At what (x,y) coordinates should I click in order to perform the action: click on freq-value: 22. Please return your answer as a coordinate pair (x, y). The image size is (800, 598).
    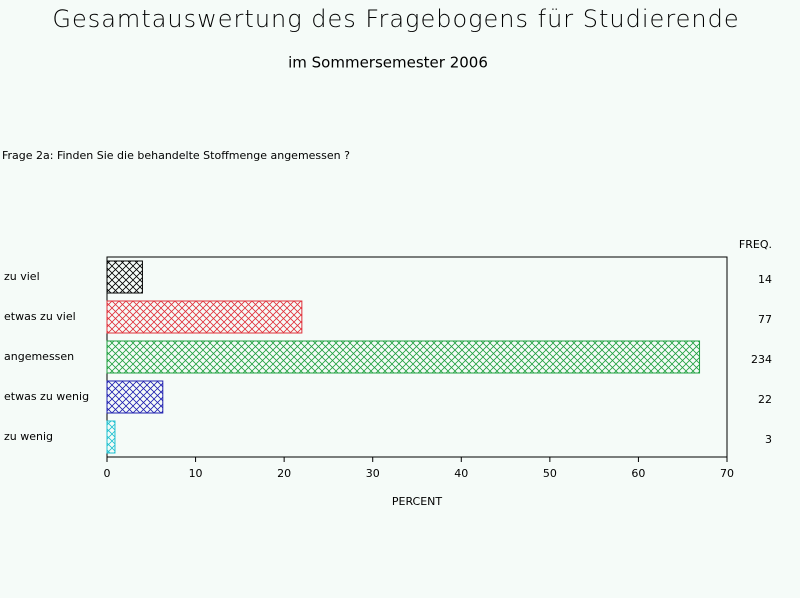
    Looking at the image, I should click on (765, 399).